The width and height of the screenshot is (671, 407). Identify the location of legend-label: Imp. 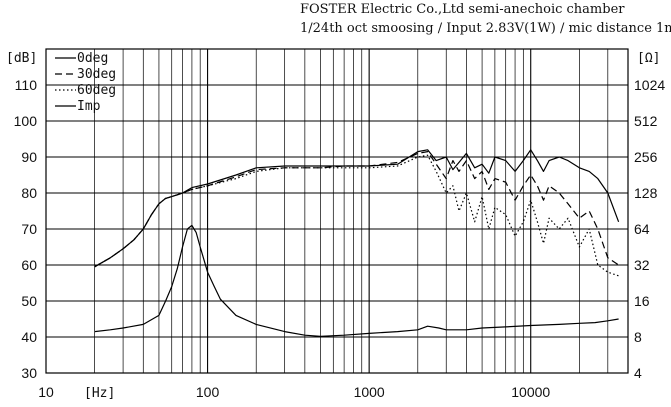
(89, 106).